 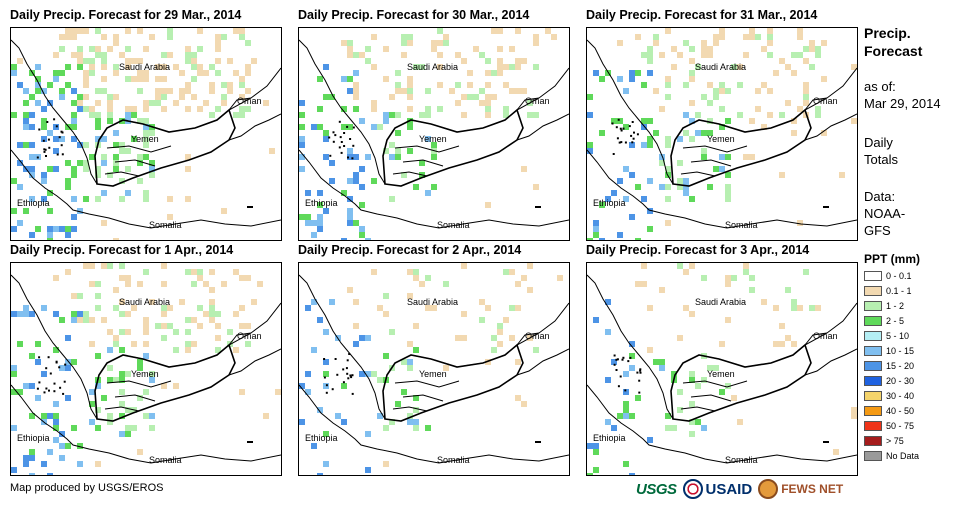 I want to click on legend-label: 50 - 75, so click(x=900, y=425).